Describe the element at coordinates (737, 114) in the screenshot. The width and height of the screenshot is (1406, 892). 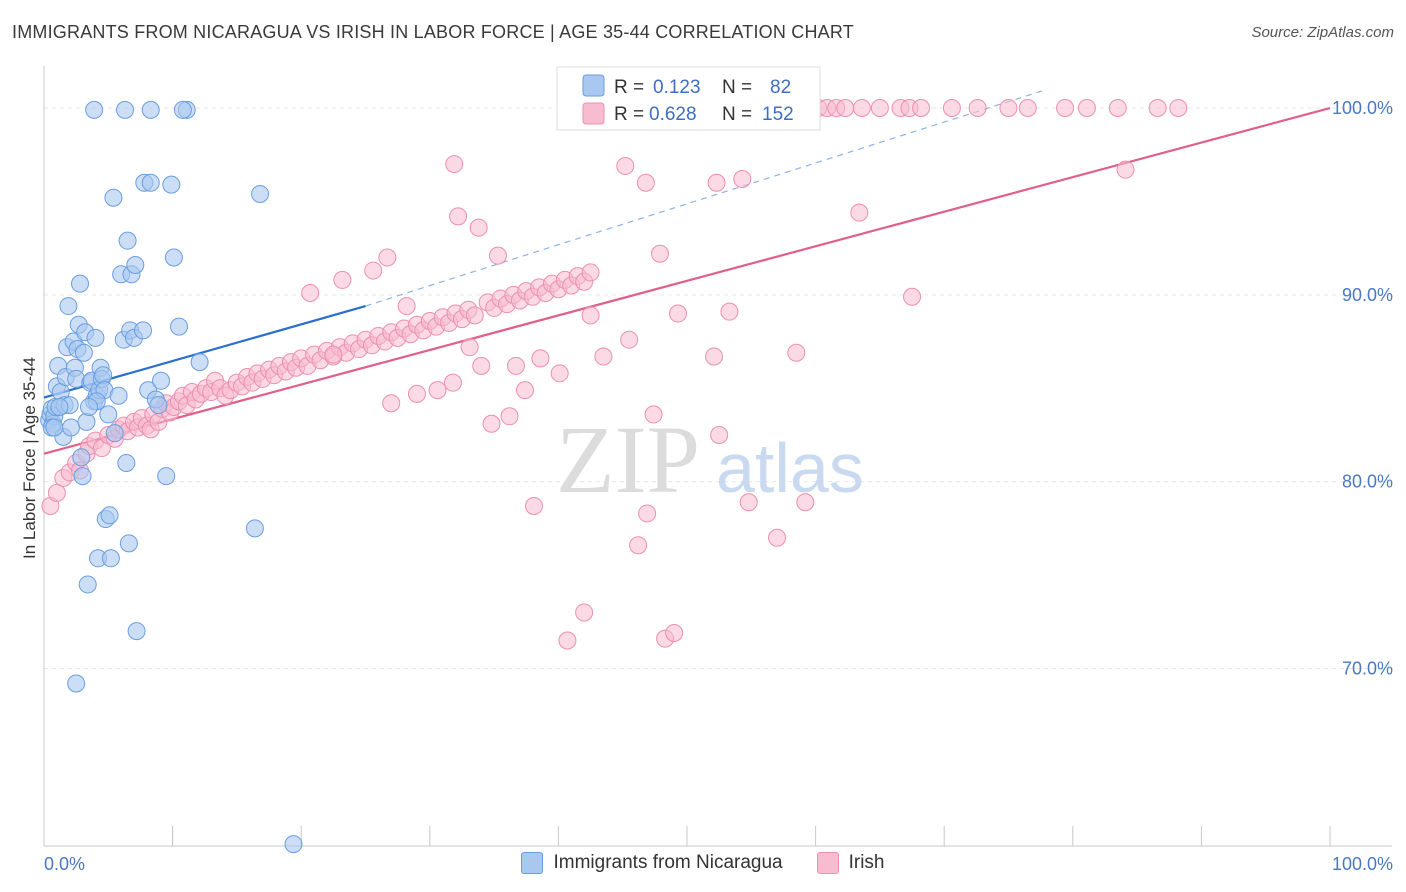
I see `legend-pink-n-label: N =` at that location.